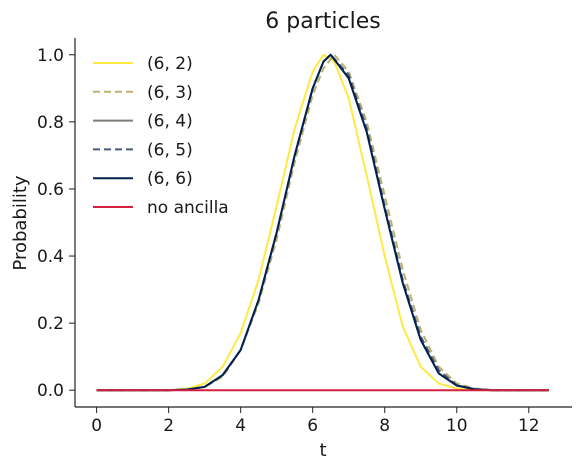 This screenshot has height=470, width=581. I want to click on x-axis-label: t, so click(322, 450).